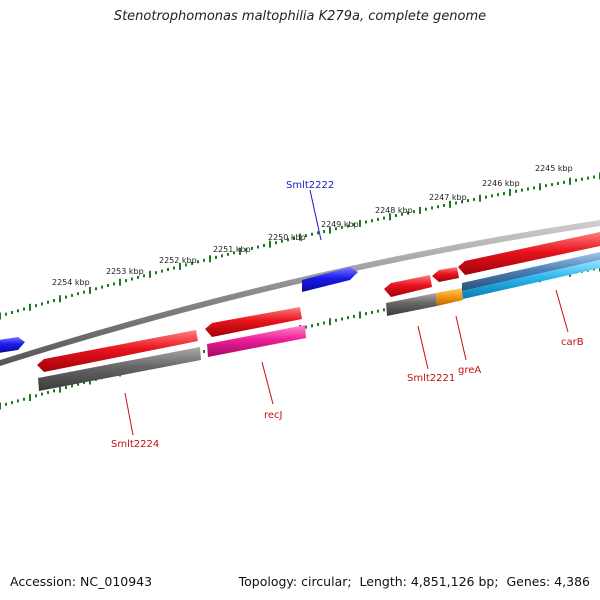  What do you see at coordinates (340, 224) in the screenshot?
I see `kbp-tick-label: 2249 kbp` at bounding box center [340, 224].